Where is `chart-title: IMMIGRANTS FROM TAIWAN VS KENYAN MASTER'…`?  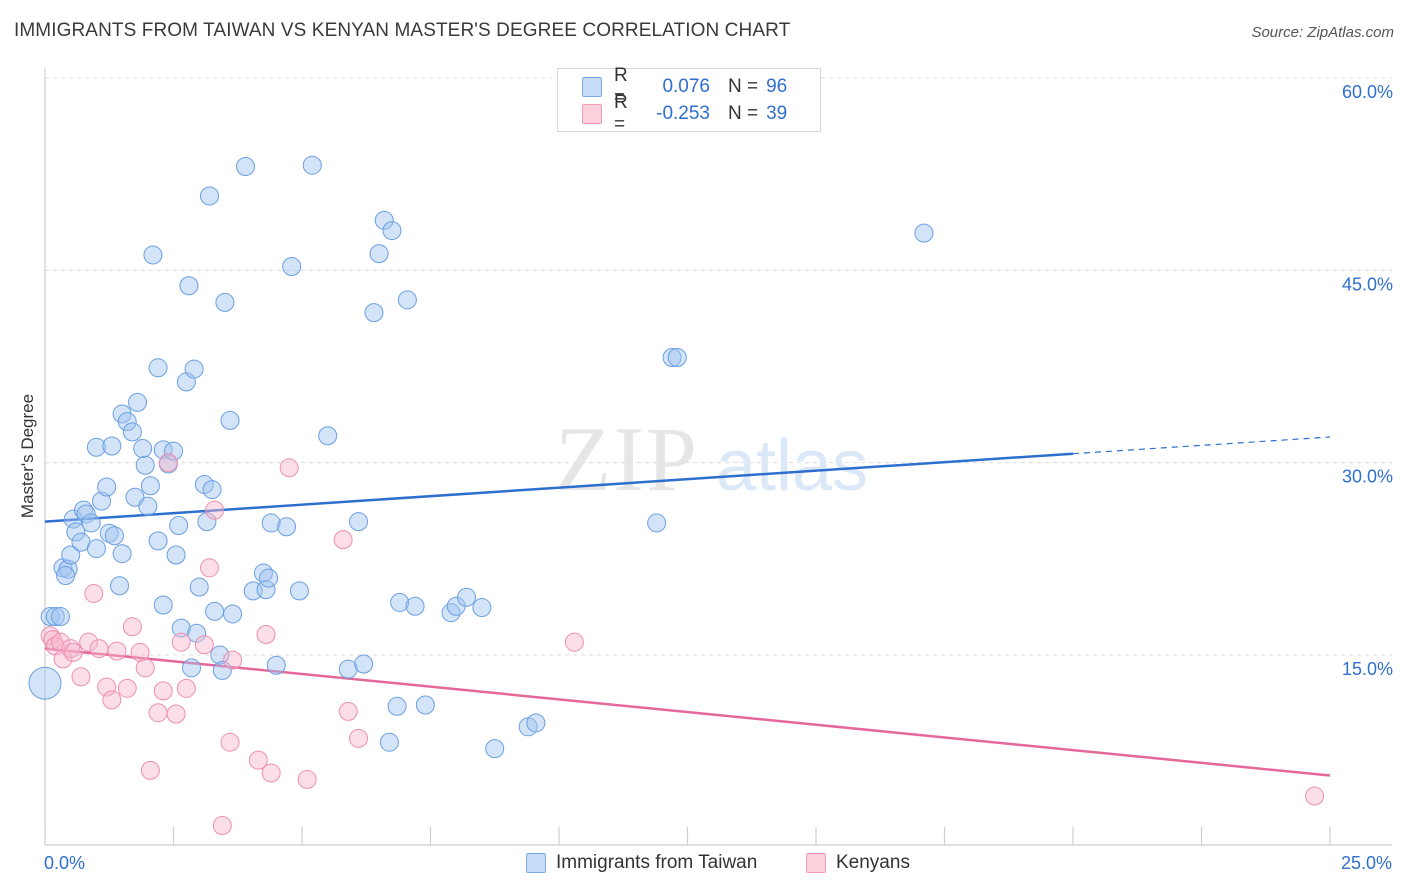
chart-title: IMMIGRANTS FROM TAIWAN VS KENYAN MASTER'… is located at coordinates (402, 30).